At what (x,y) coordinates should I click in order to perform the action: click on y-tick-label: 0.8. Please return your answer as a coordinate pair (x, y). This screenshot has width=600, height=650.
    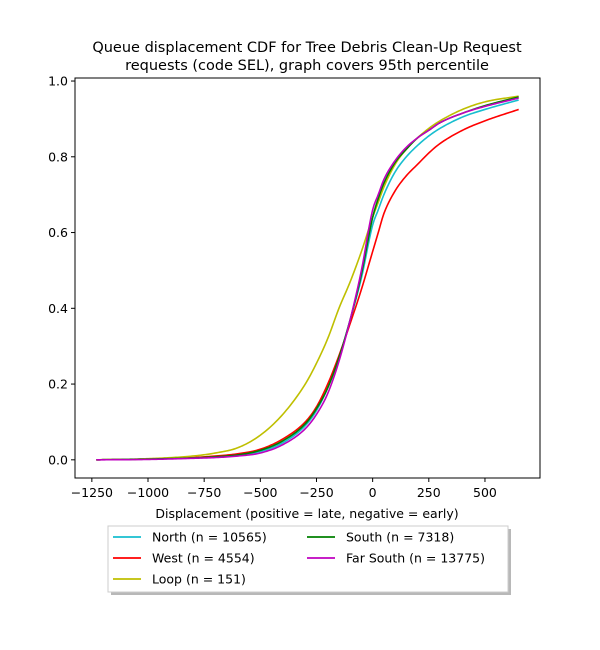
    Looking at the image, I should click on (58, 156).